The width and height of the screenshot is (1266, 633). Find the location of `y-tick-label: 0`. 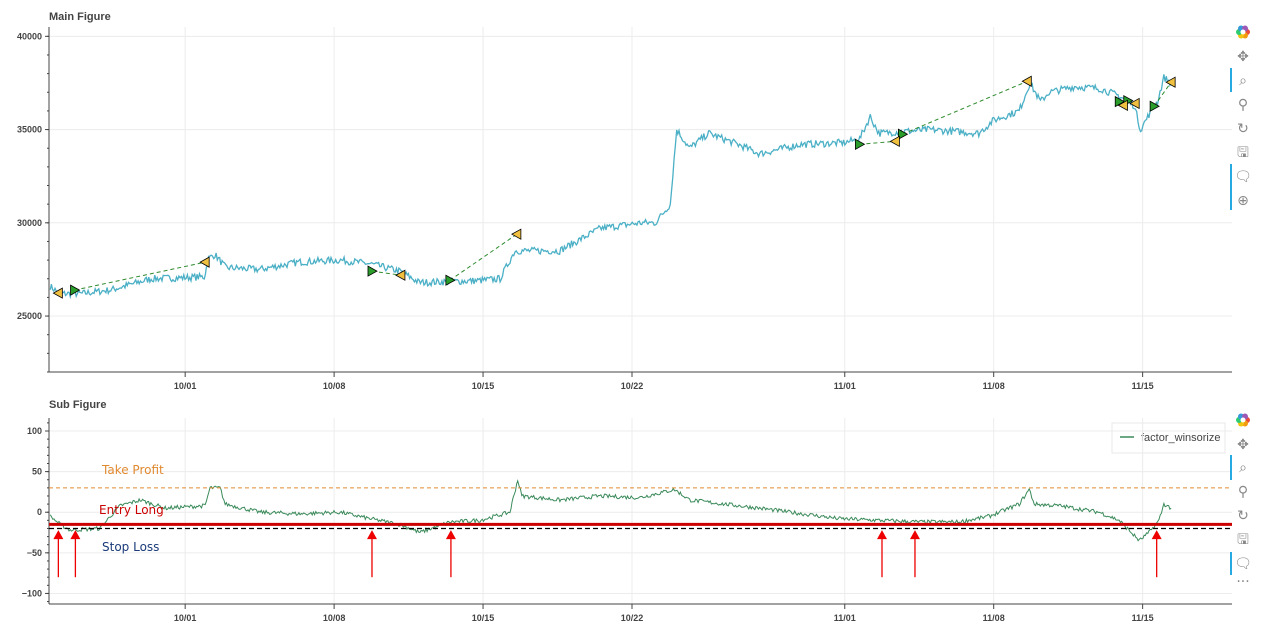

y-tick-label: 0 is located at coordinates (39, 512).